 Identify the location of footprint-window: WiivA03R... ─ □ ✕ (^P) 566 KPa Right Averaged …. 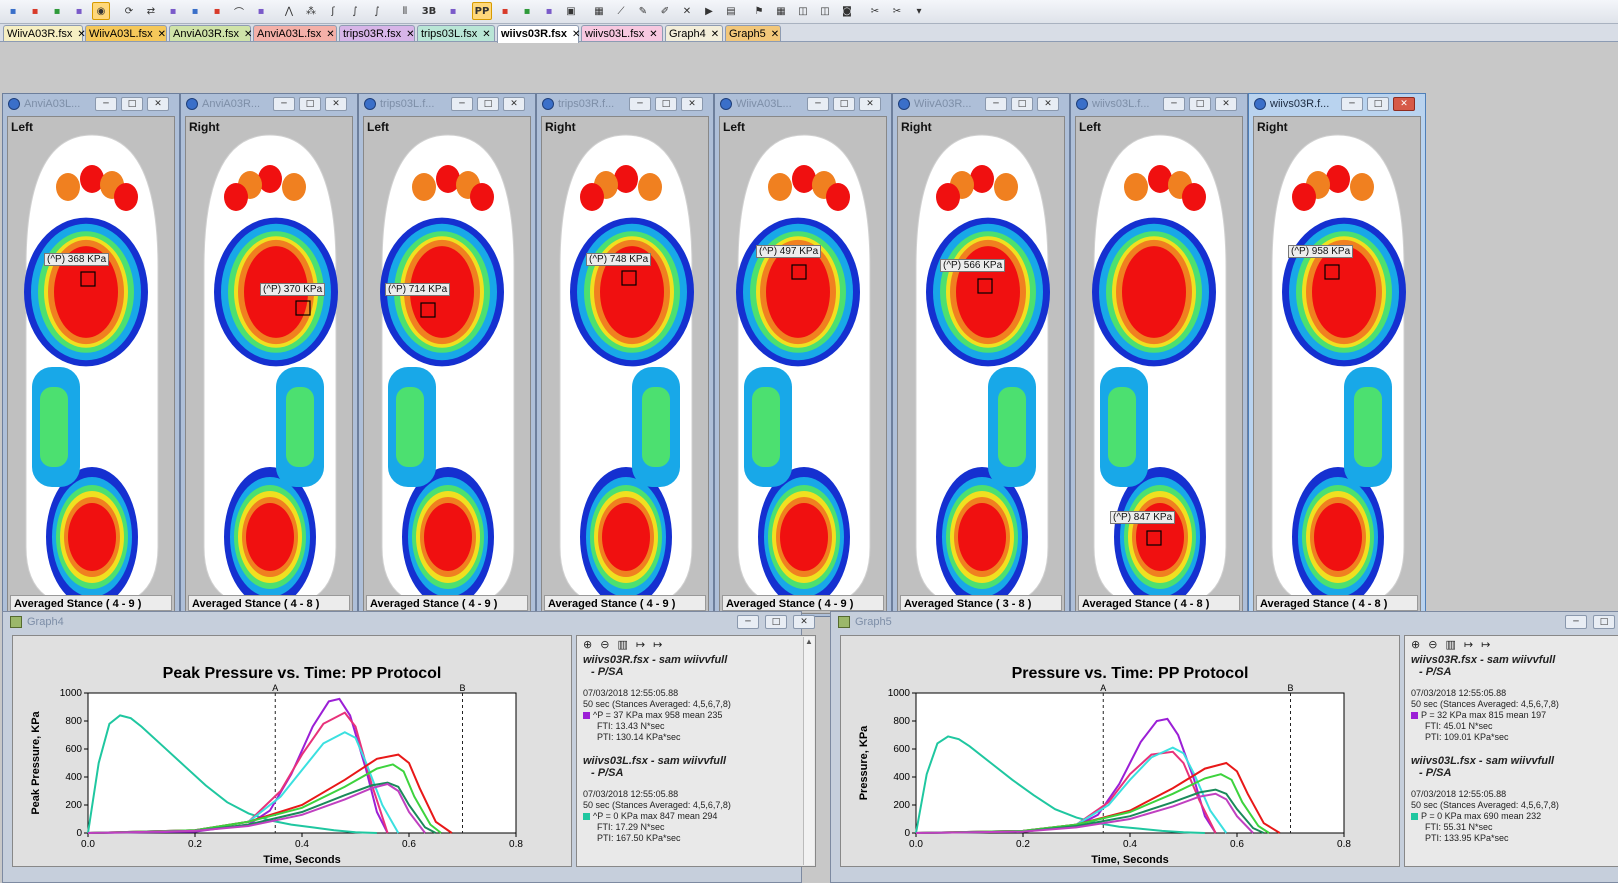
(981, 355).